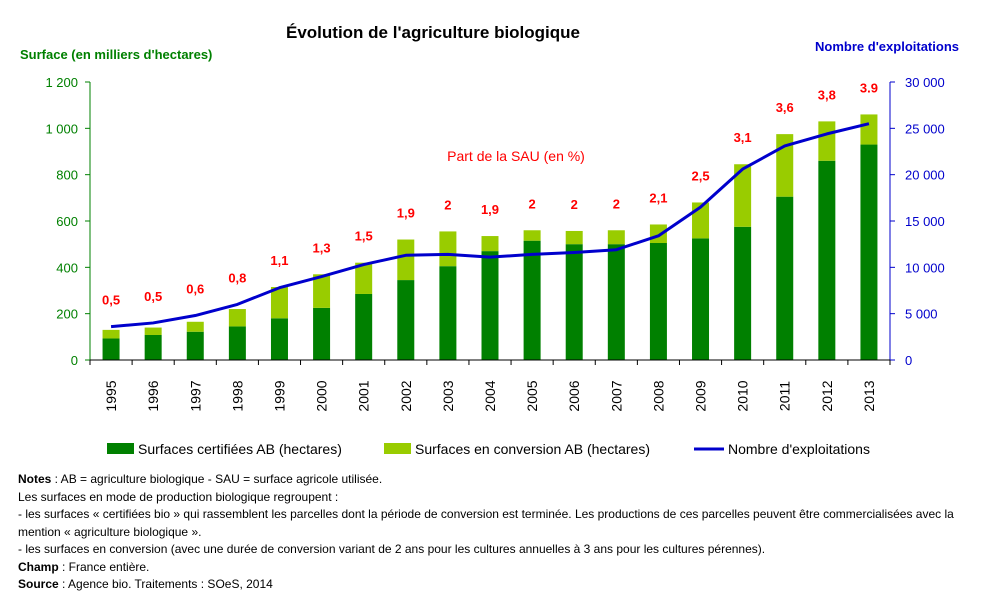 The width and height of the screenshot is (981, 604). What do you see at coordinates (490, 209) in the screenshot?
I see `sau-share-label-2004: 1,9` at bounding box center [490, 209].